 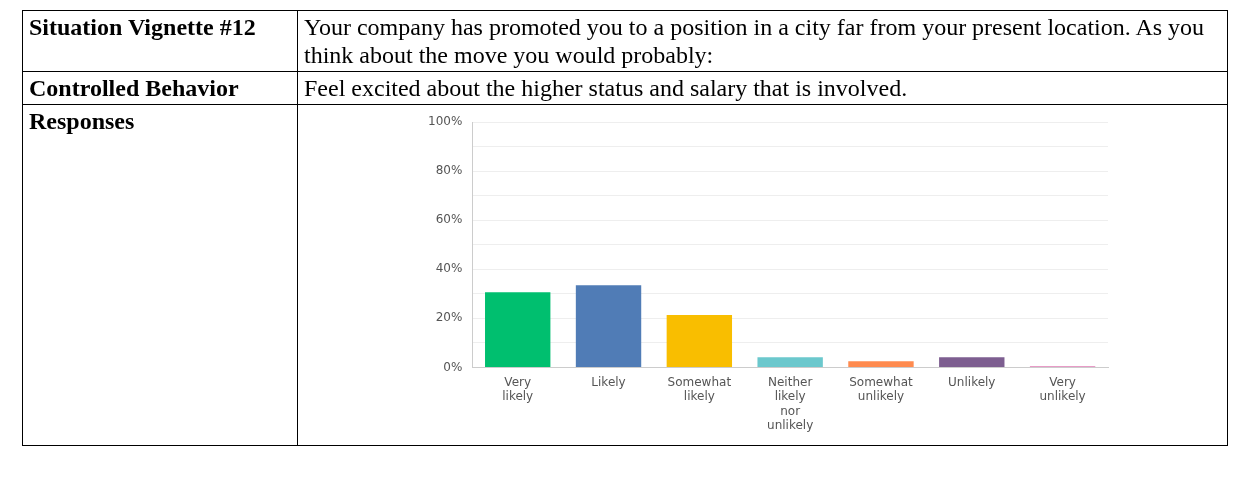 What do you see at coordinates (608, 381) in the screenshot?
I see `x-tick-label: Likely` at bounding box center [608, 381].